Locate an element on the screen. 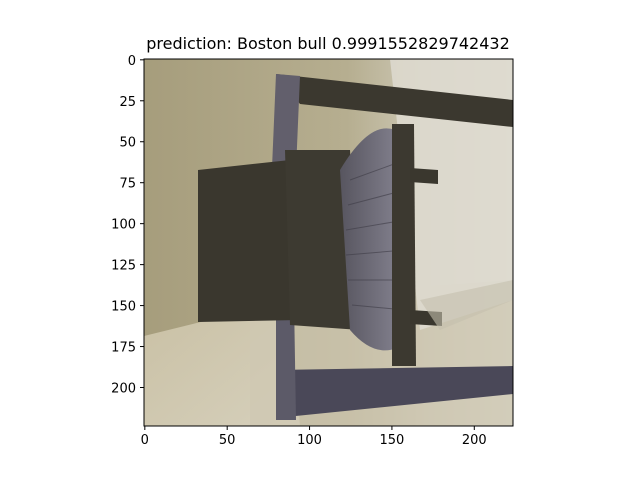 The image size is (640, 484). y-tick-label: 125 is located at coordinates (123, 266).